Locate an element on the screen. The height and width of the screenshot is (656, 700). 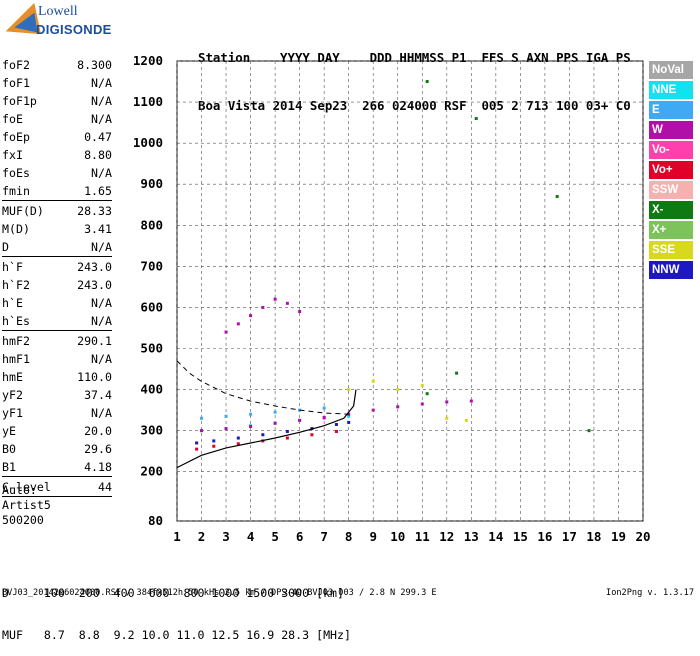
legend-item: X- is located at coordinates (671, 210).